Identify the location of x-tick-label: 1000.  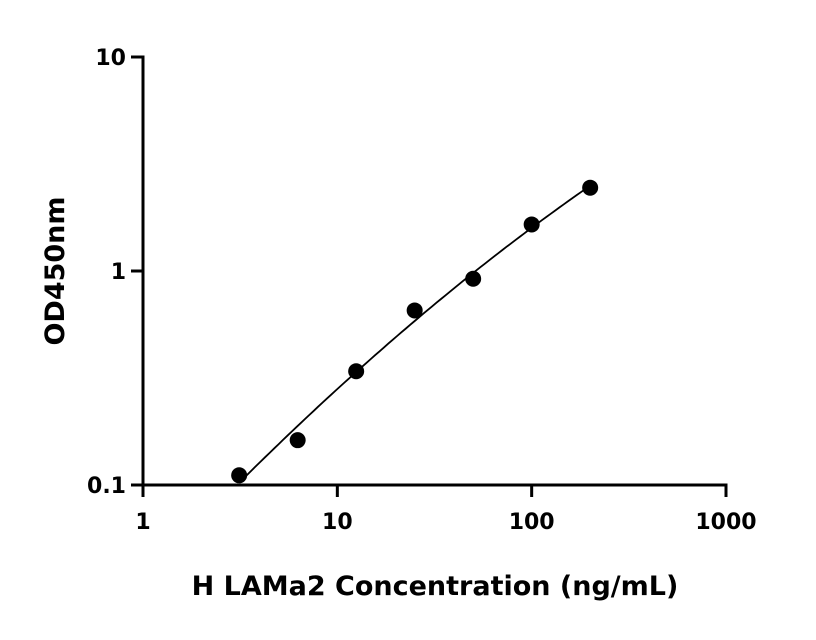
(725, 522).